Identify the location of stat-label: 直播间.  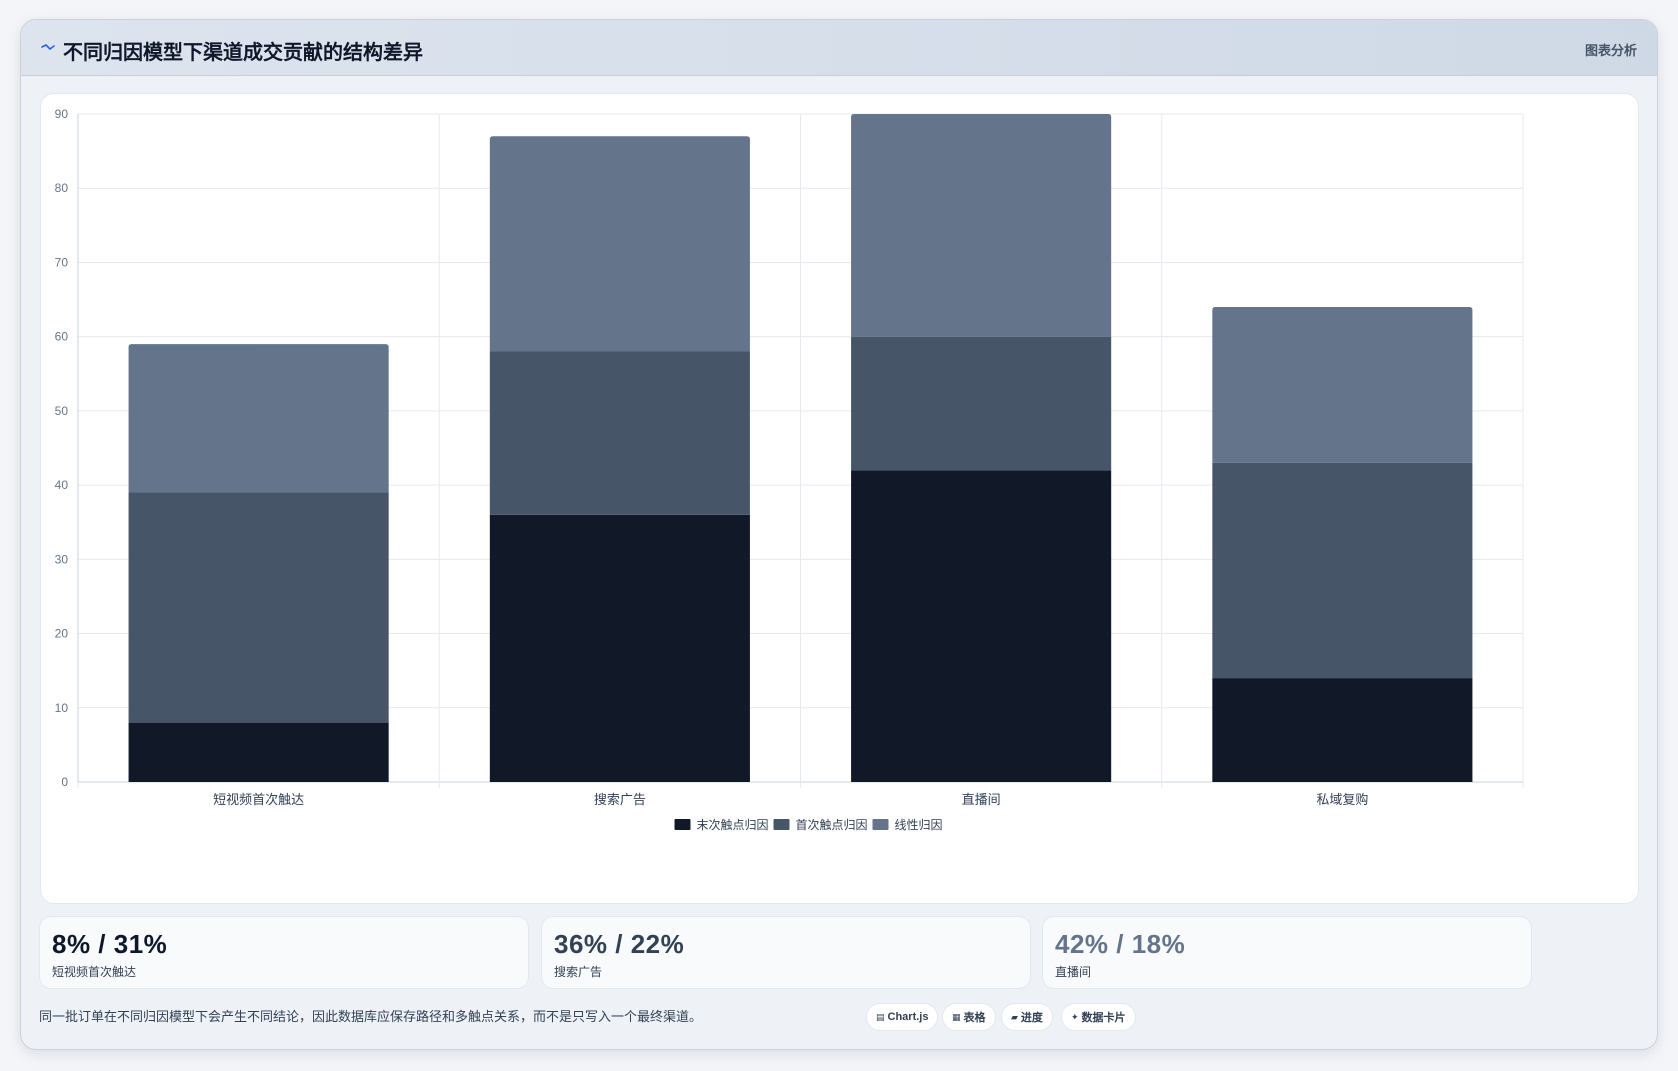
(1073, 972).